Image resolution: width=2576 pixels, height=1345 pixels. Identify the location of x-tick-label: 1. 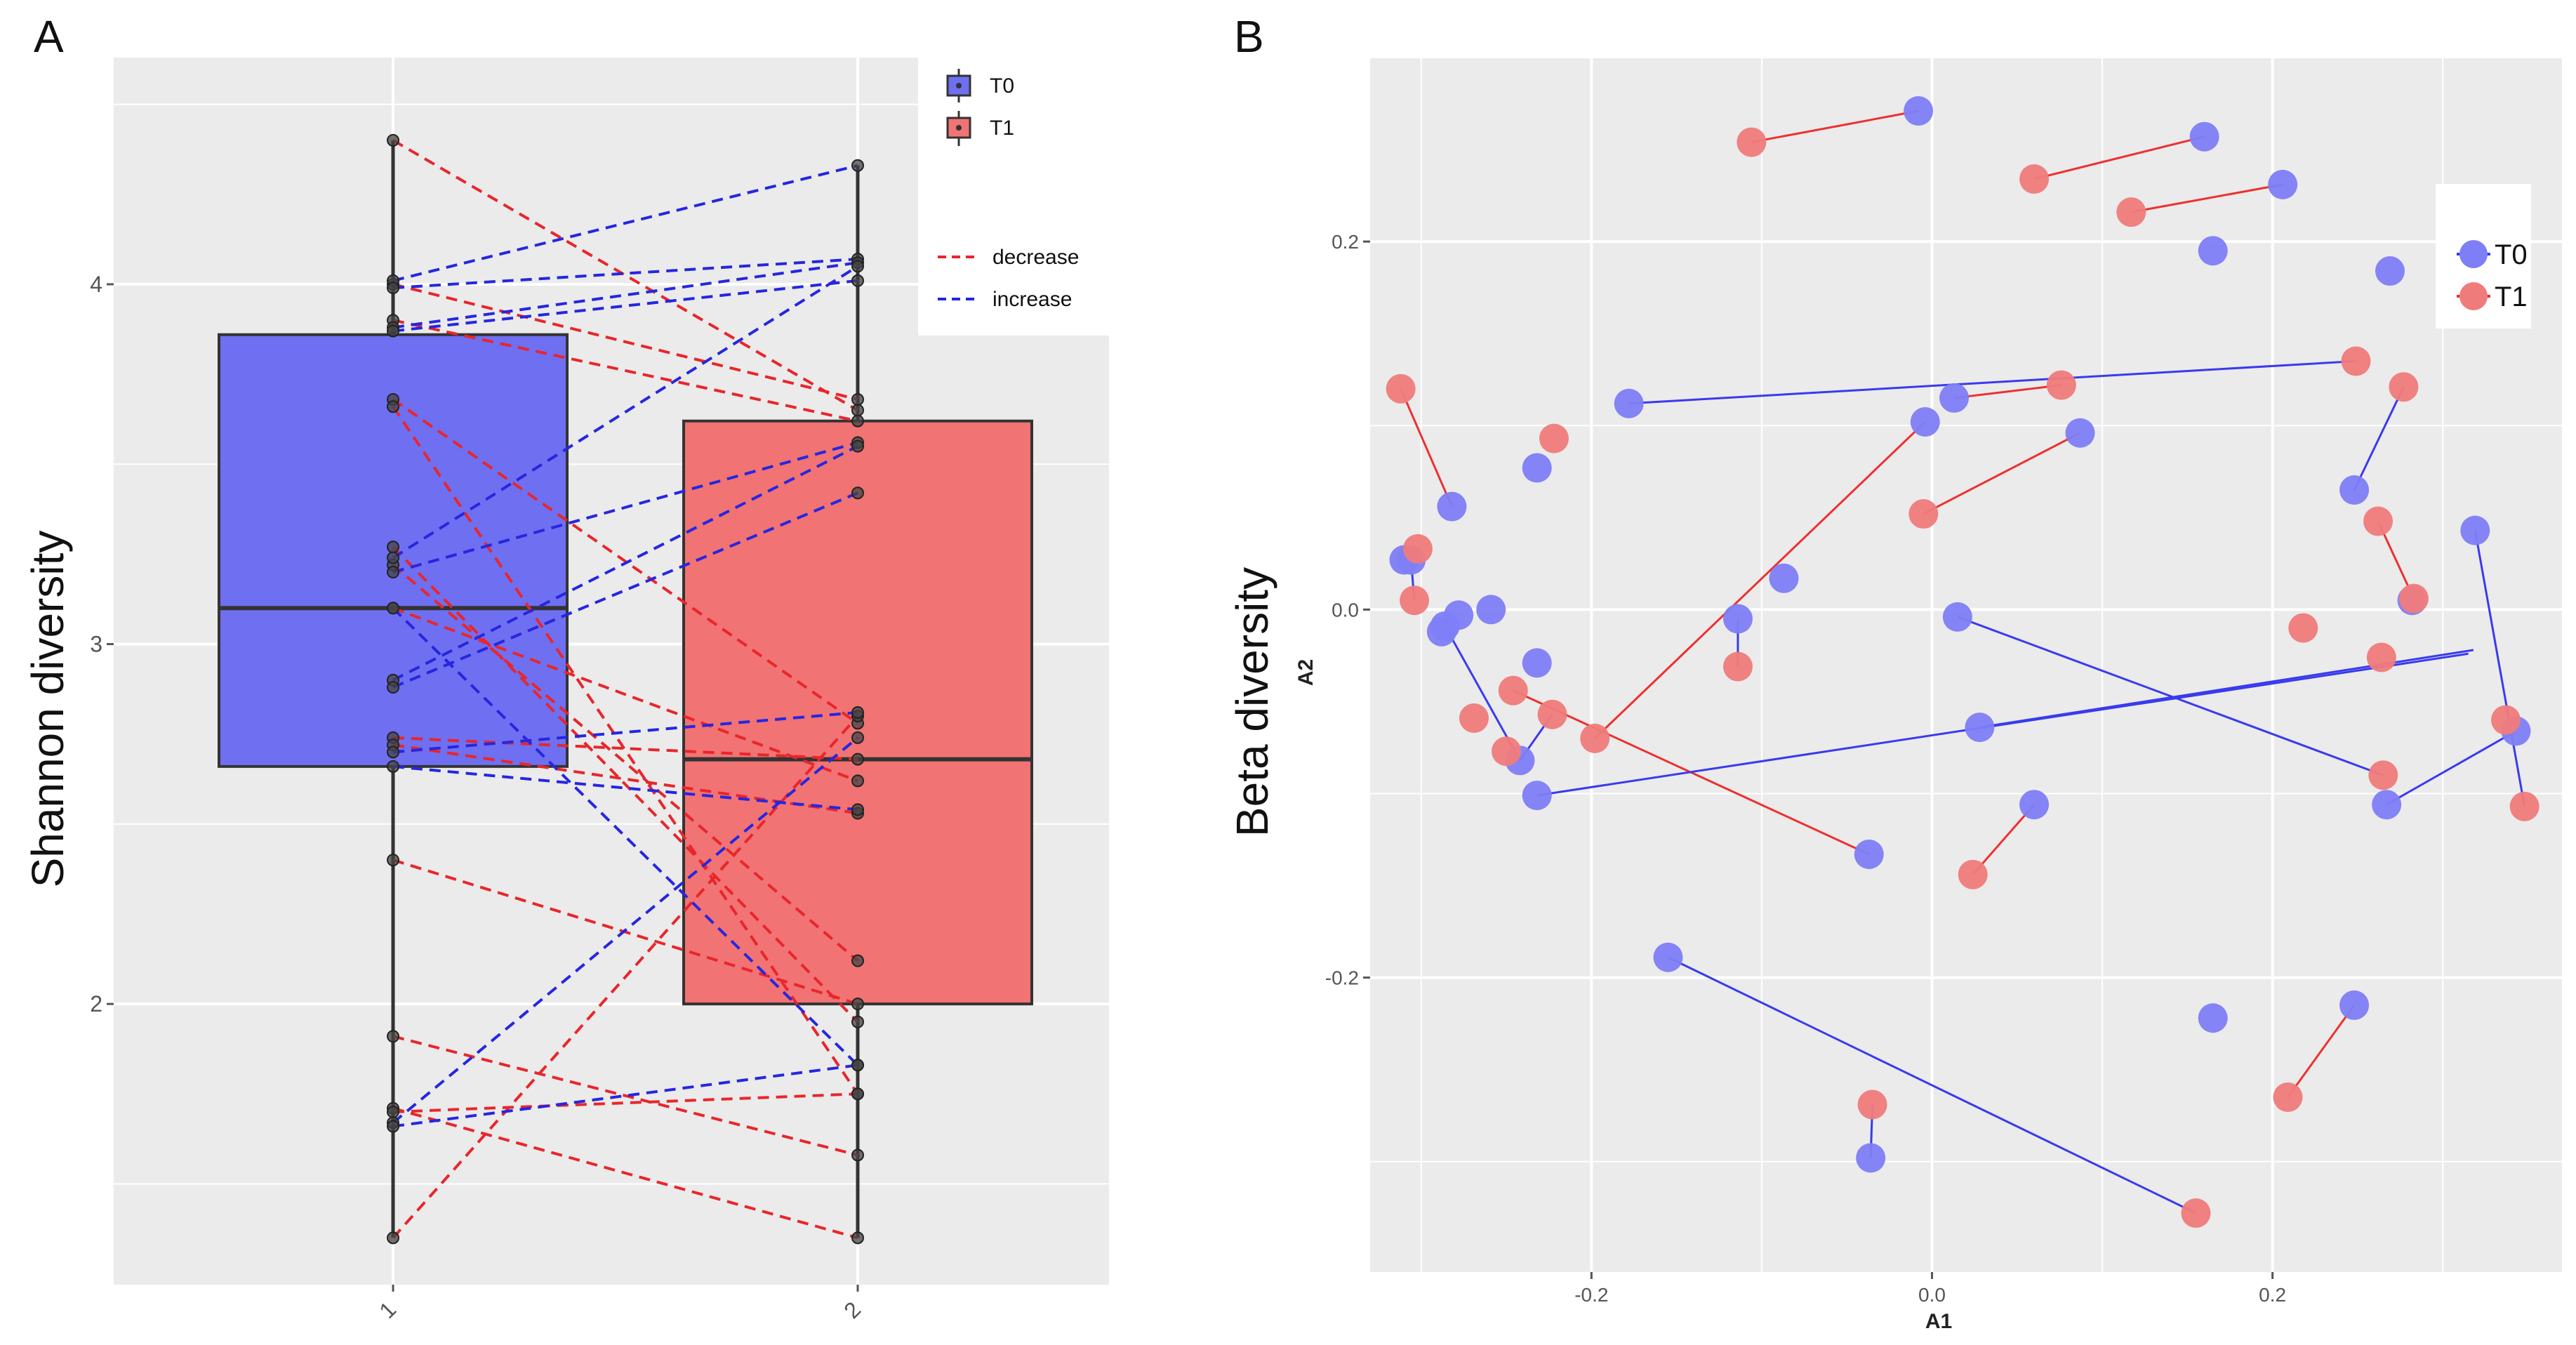
(388, 1310).